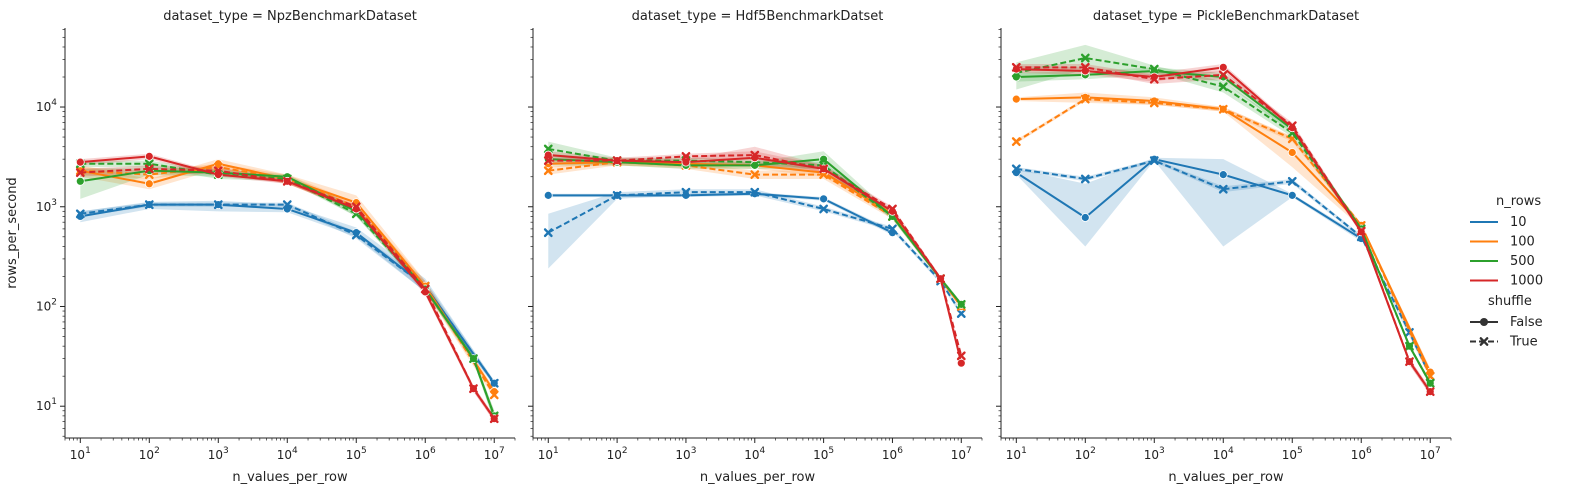 Image resolution: width=1572 pixels, height=494 pixels. Describe the element at coordinates (1523, 342) in the screenshot. I see `legend-label: True` at that location.